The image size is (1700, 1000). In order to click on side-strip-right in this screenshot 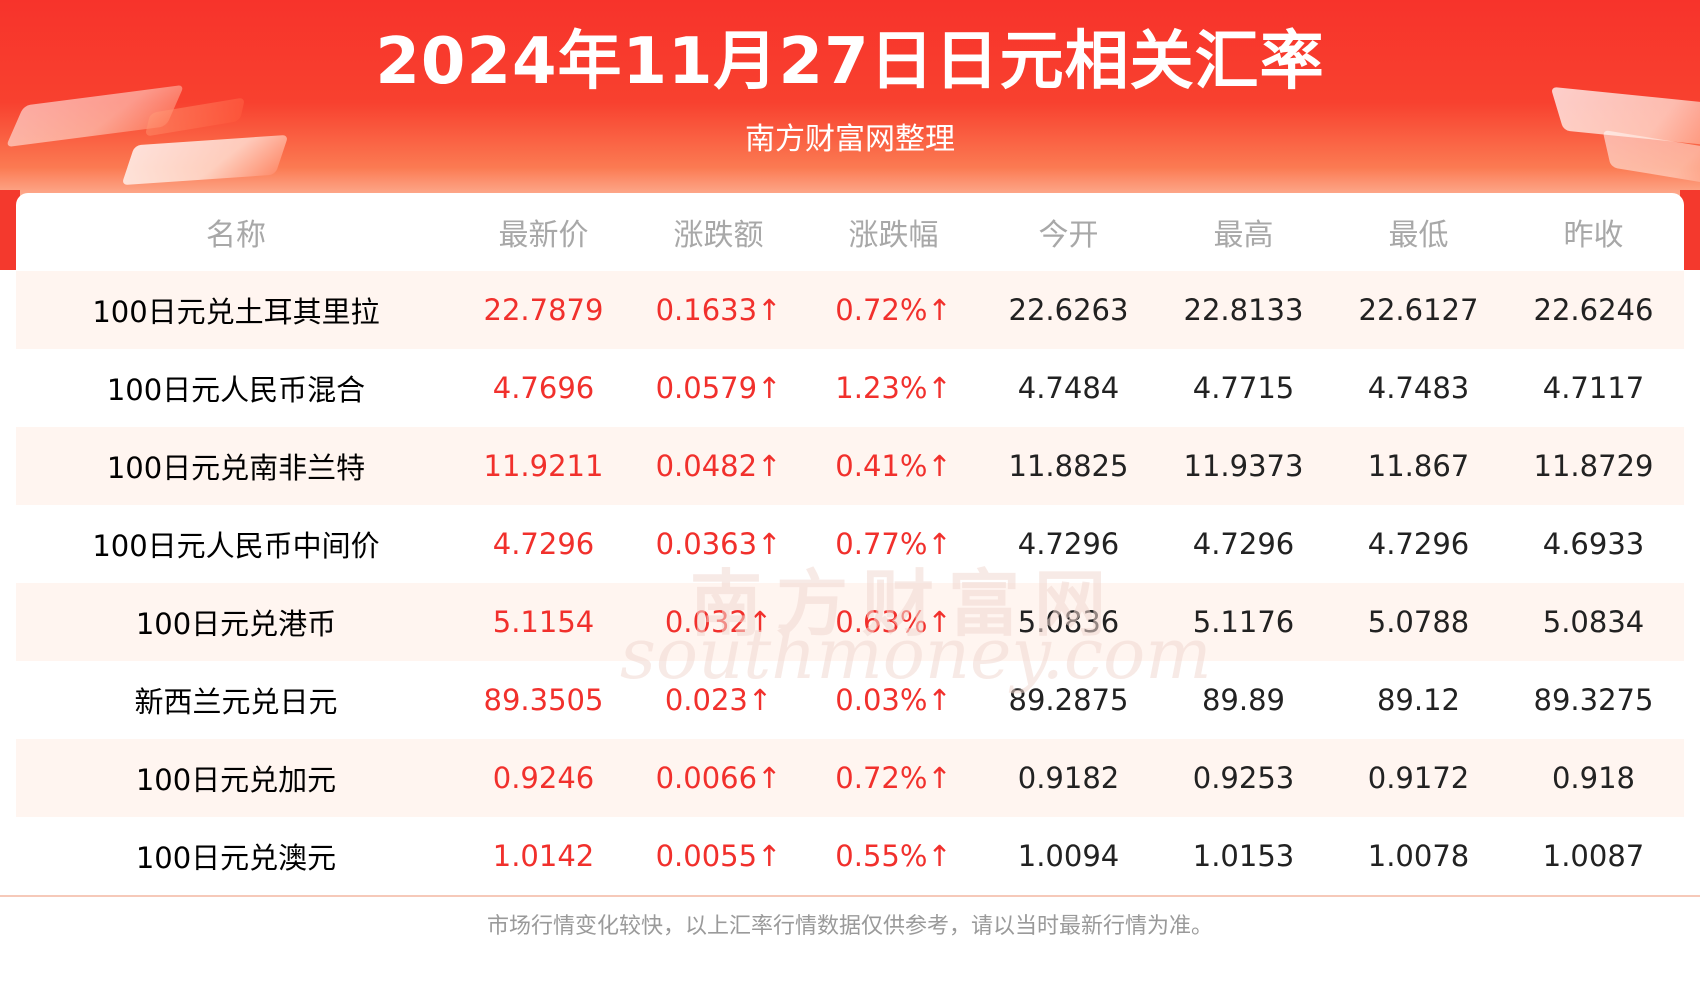, I will do `click(1690, 230)`.